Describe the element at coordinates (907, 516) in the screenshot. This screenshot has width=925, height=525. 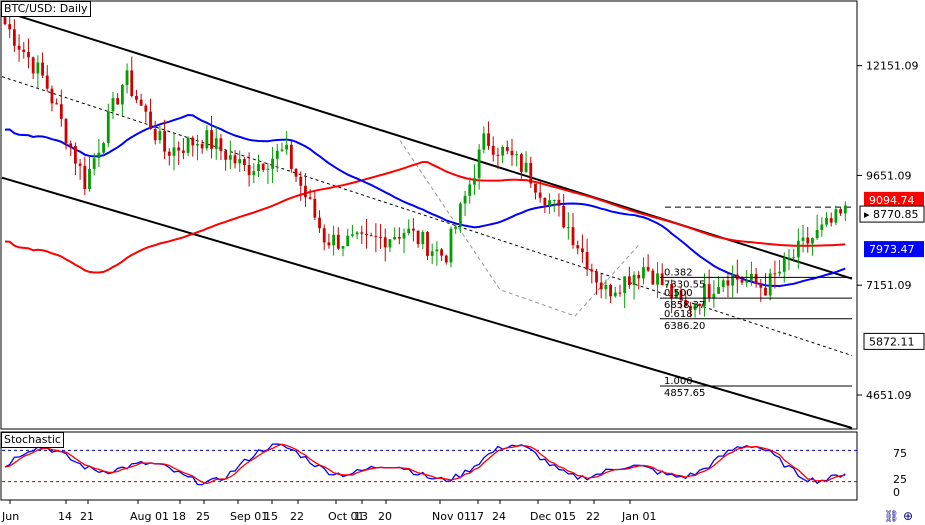
I see `zoom-icon: ⊕` at that location.